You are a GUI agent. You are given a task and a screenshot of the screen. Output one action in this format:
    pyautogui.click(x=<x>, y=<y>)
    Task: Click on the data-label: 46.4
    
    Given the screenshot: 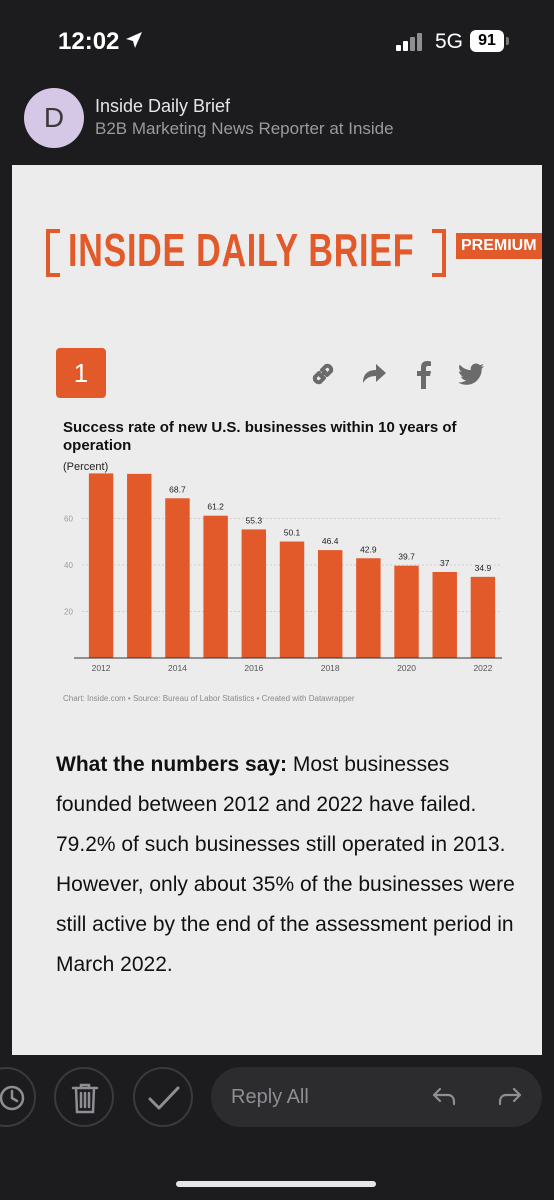 What is the action you would take?
    pyautogui.click(x=330, y=541)
    